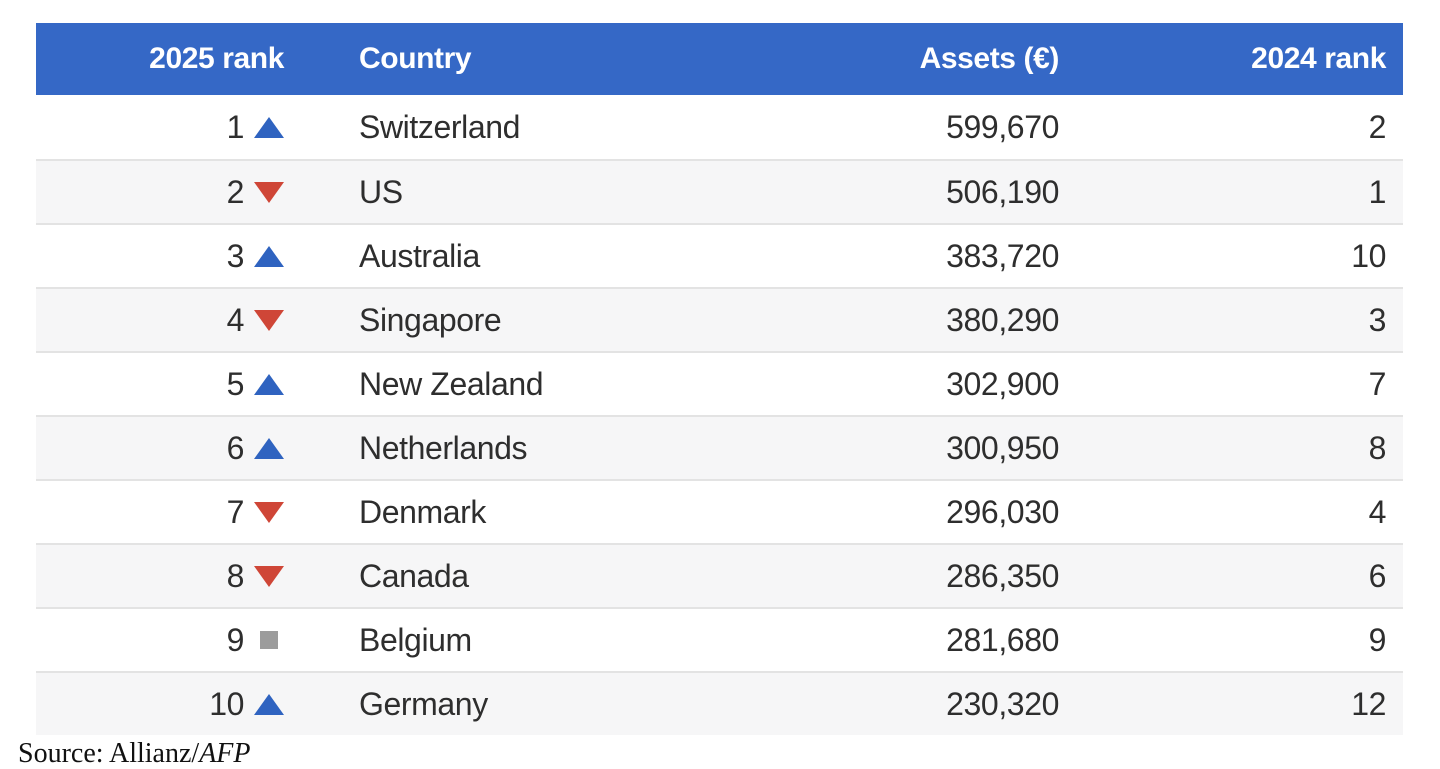 This screenshot has height=769, width=1440. I want to click on header-2024-rank: 2024 rank, so click(1318, 58).